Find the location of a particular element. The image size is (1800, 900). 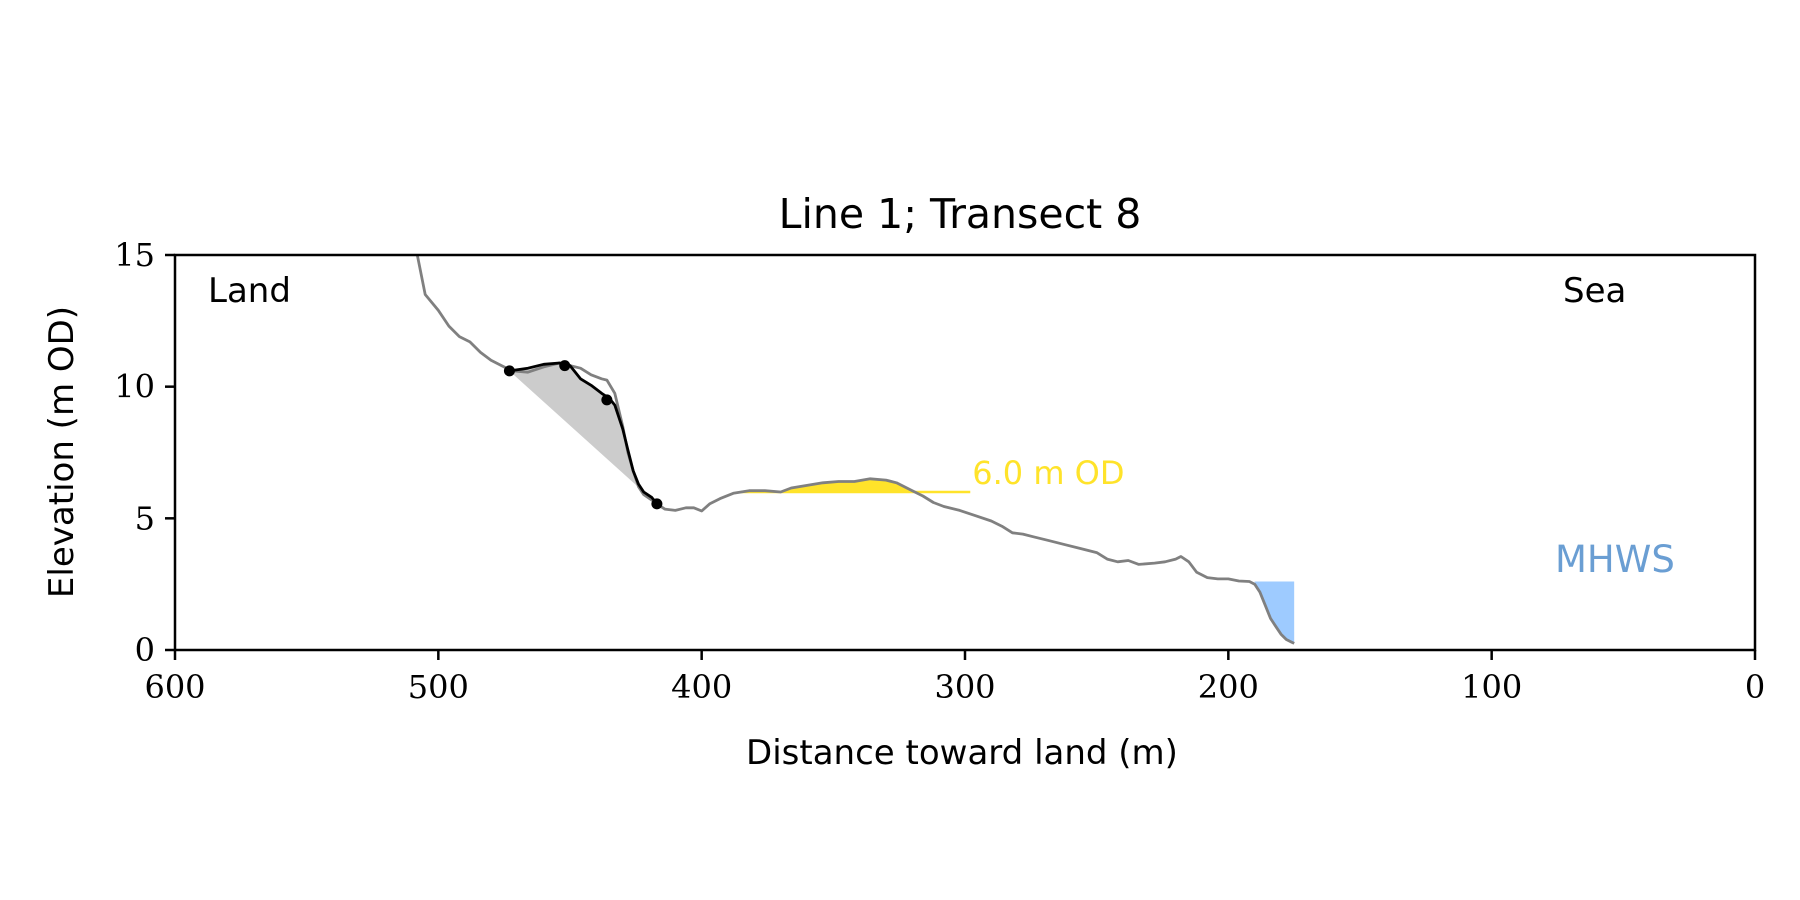

mhws-fill is located at coordinates (1274, 612).